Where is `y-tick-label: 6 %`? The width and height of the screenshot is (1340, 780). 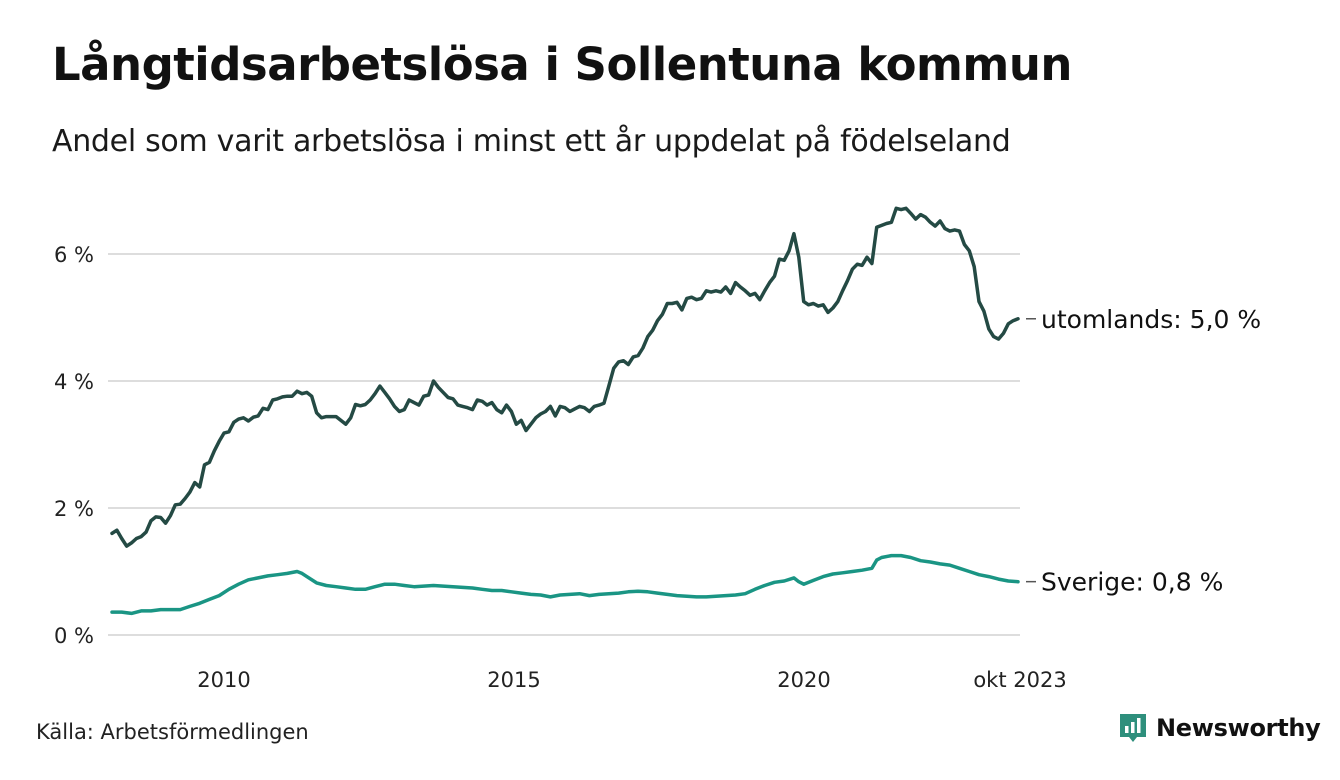
y-tick-label: 6 % is located at coordinates (74, 255).